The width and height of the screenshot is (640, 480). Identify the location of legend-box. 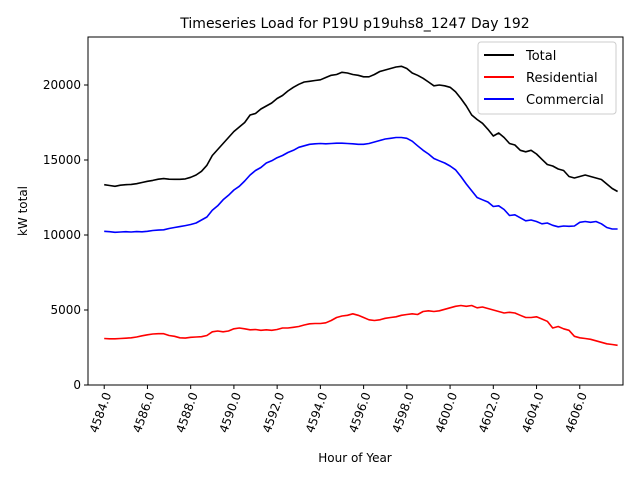
(547, 78).